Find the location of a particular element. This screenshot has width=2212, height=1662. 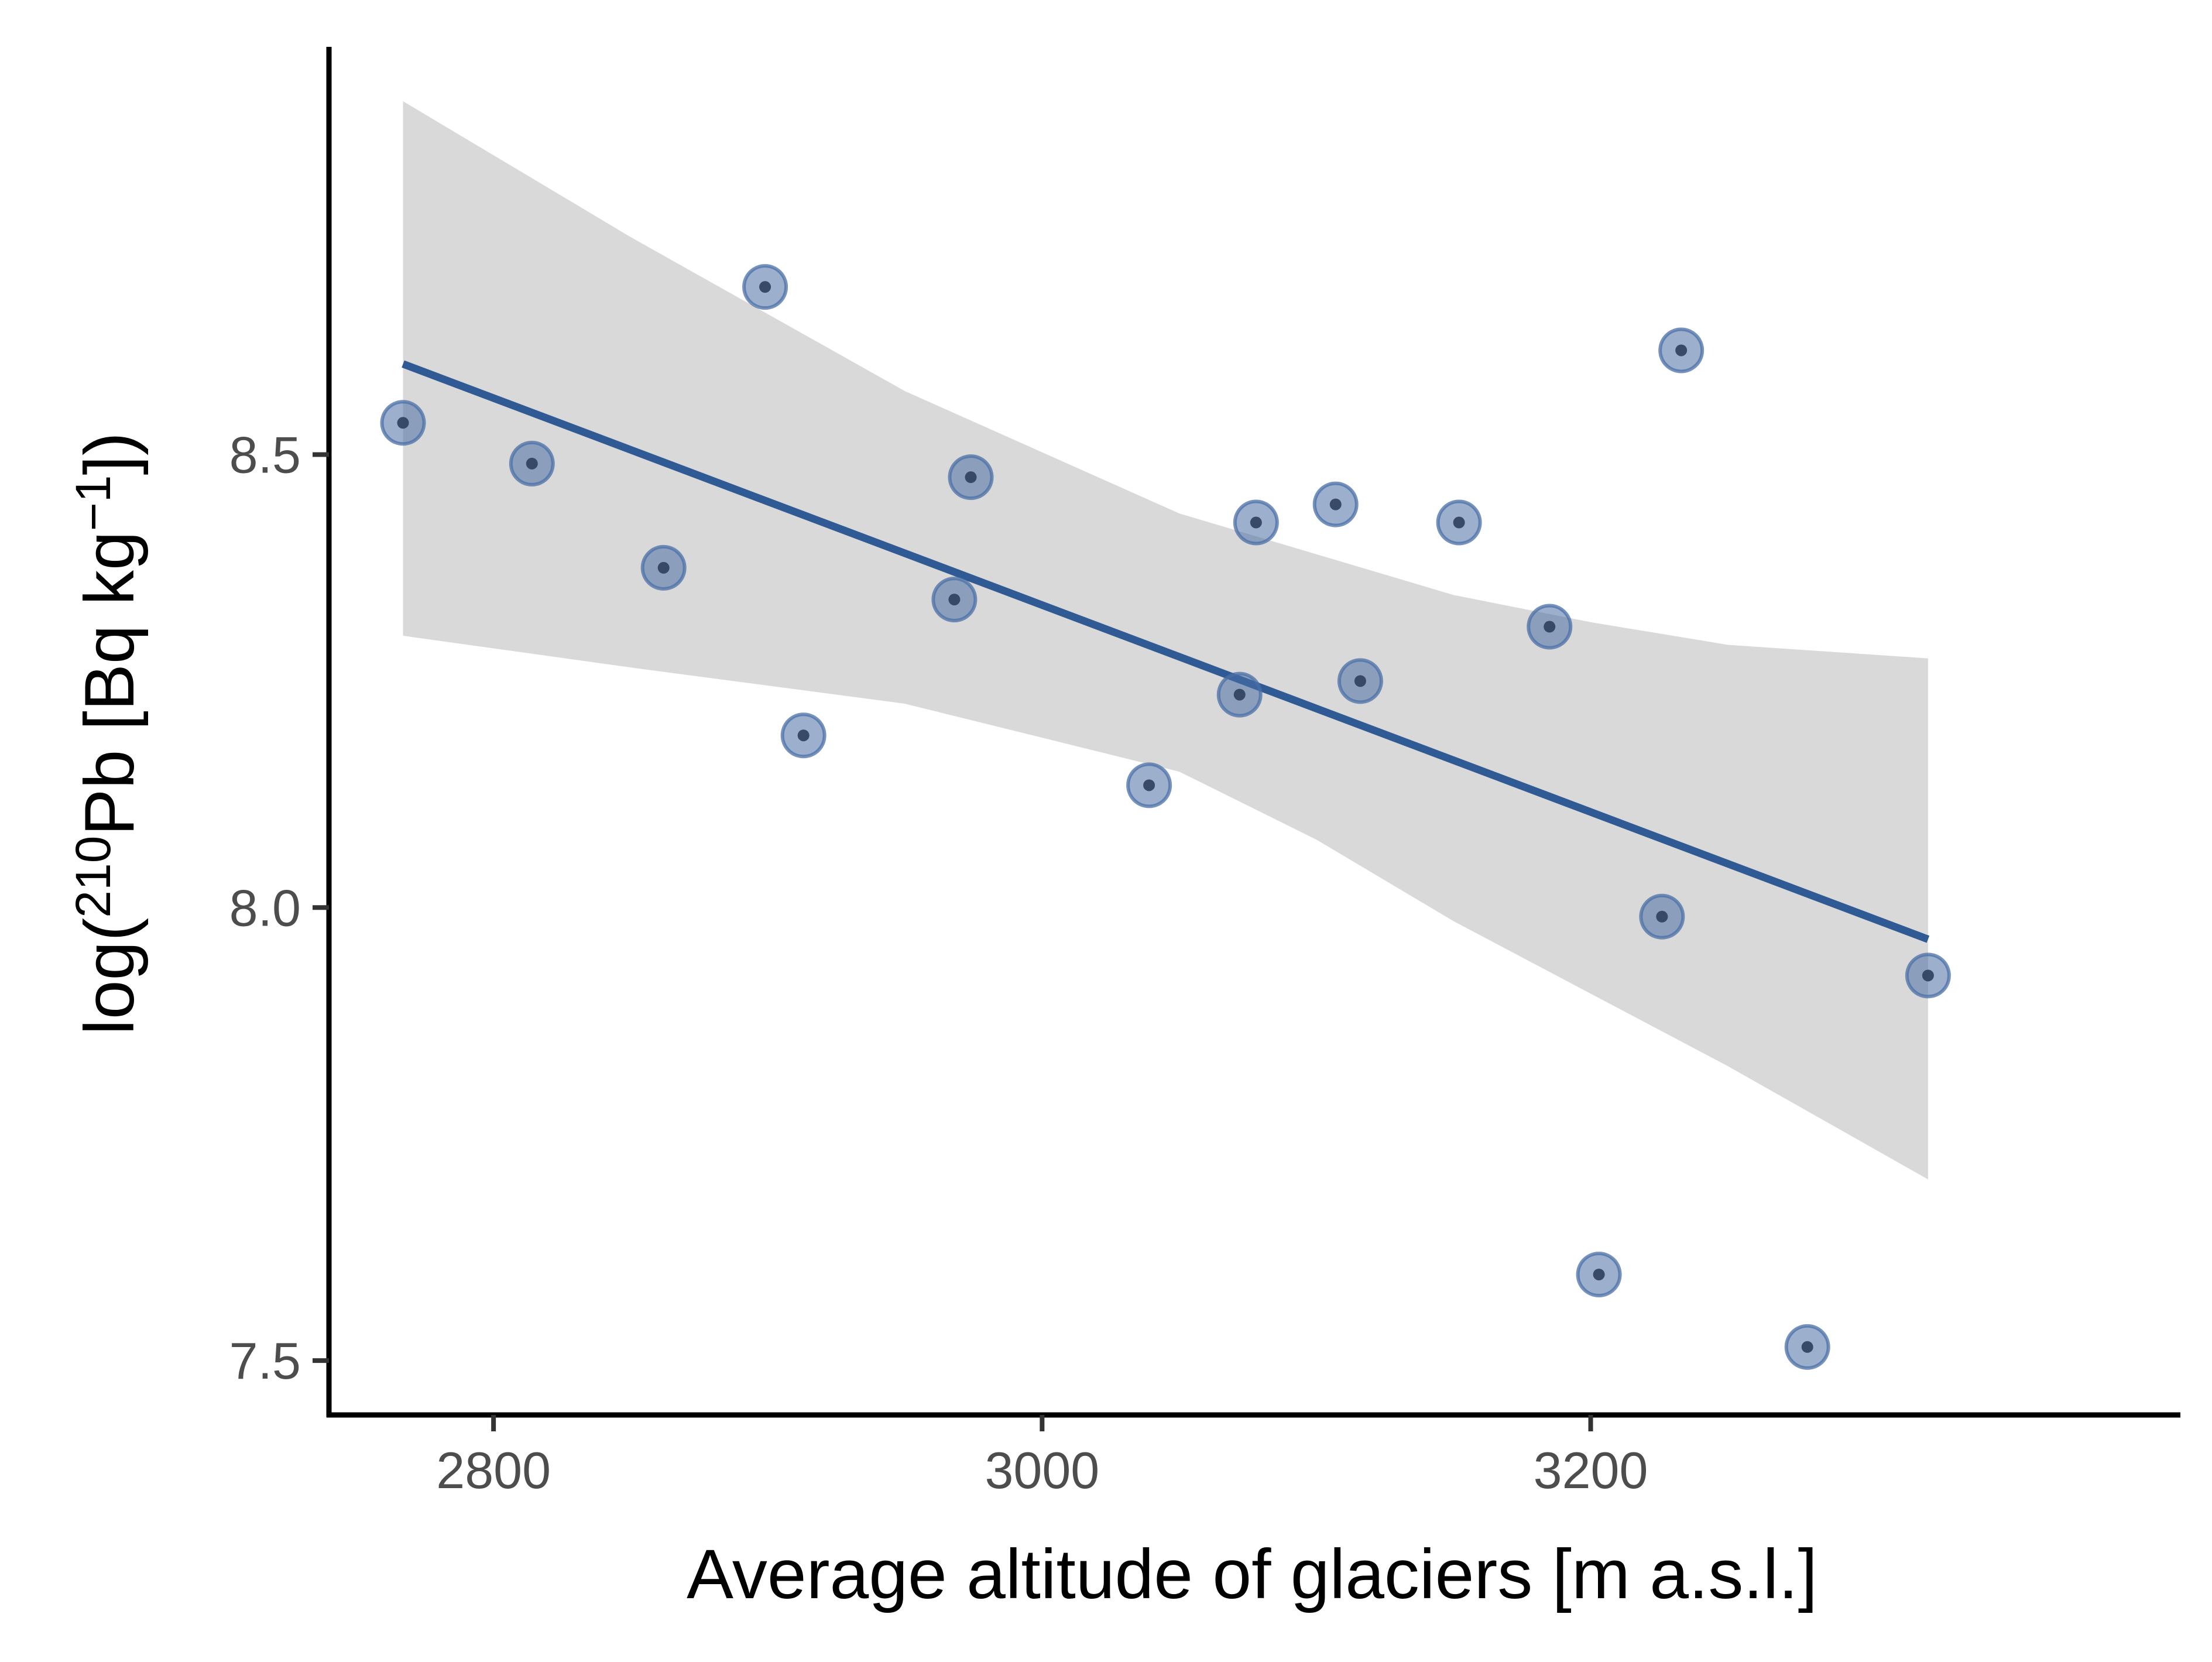

y-axis-title-unit-open: [Bq kg is located at coordinates (109, 640).